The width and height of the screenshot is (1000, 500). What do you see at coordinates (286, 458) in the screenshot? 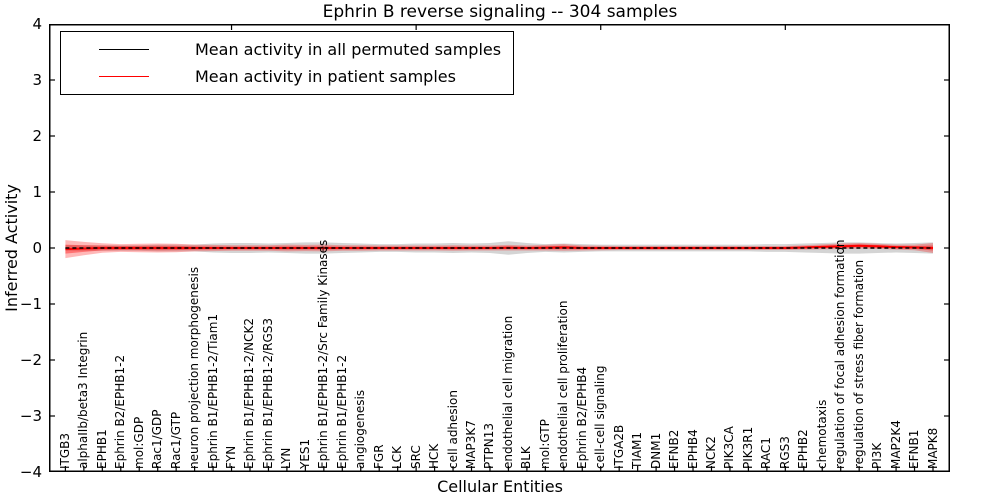
I see `x-tick-label: LYN` at bounding box center [286, 458].